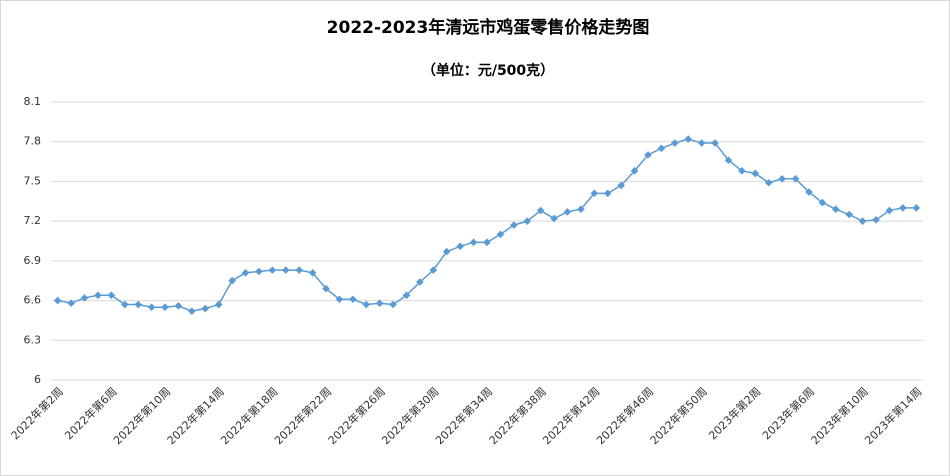 This screenshot has height=476, width=950. I want to click on y-tick-label: 7.2, so click(33, 220).